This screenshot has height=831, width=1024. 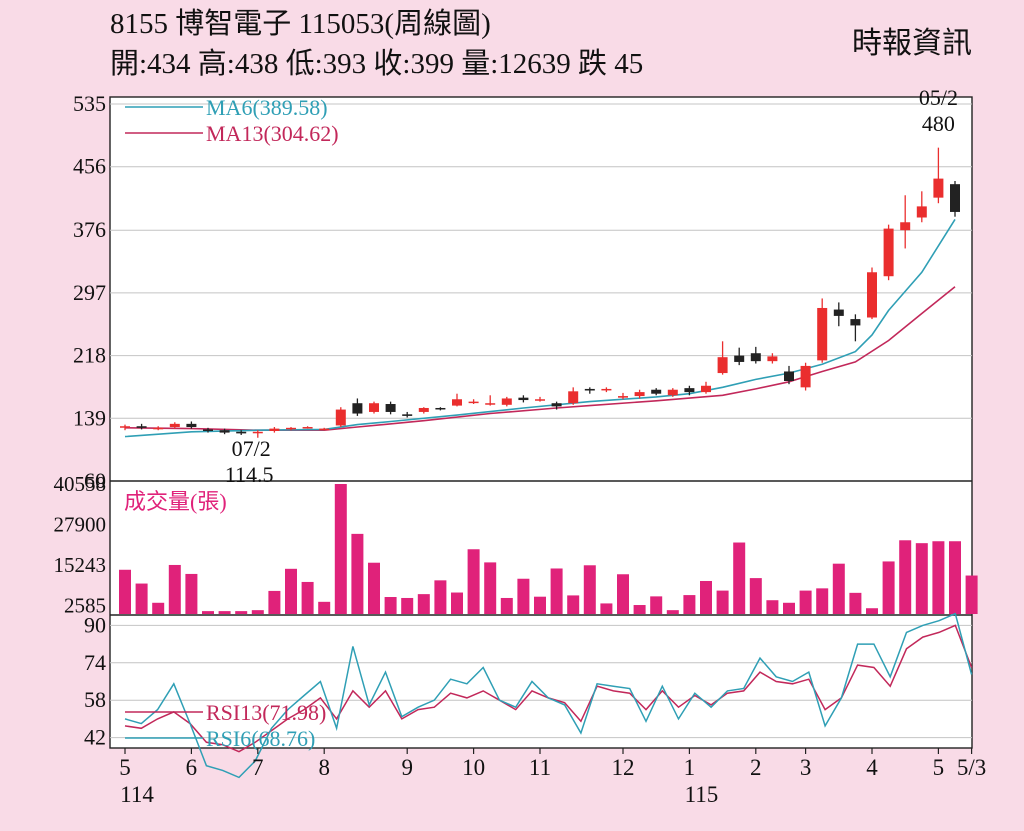 What do you see at coordinates (89, 229) in the screenshot?
I see `price-tick-label: 376` at bounding box center [89, 229].